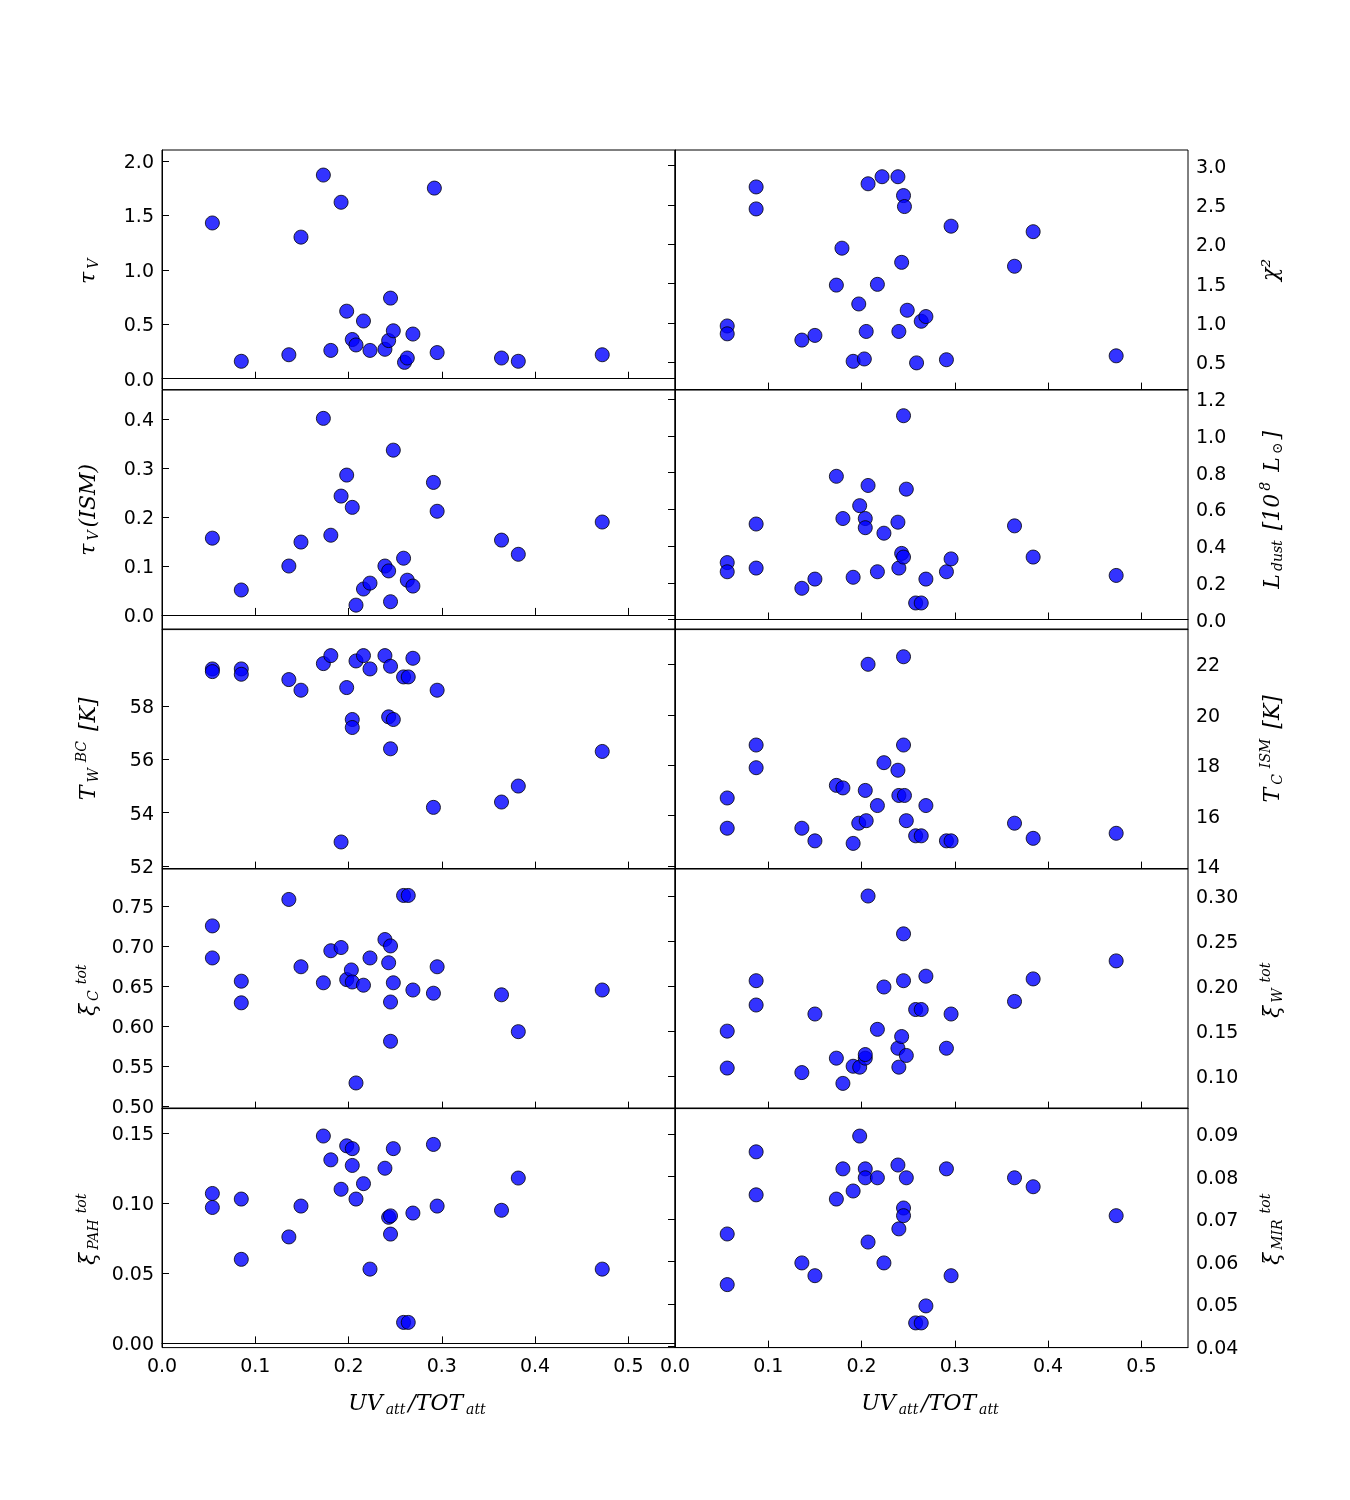  What do you see at coordinates (87, 989) in the screenshot?
I see `y-axis-title: ξCtot` at bounding box center [87, 989].